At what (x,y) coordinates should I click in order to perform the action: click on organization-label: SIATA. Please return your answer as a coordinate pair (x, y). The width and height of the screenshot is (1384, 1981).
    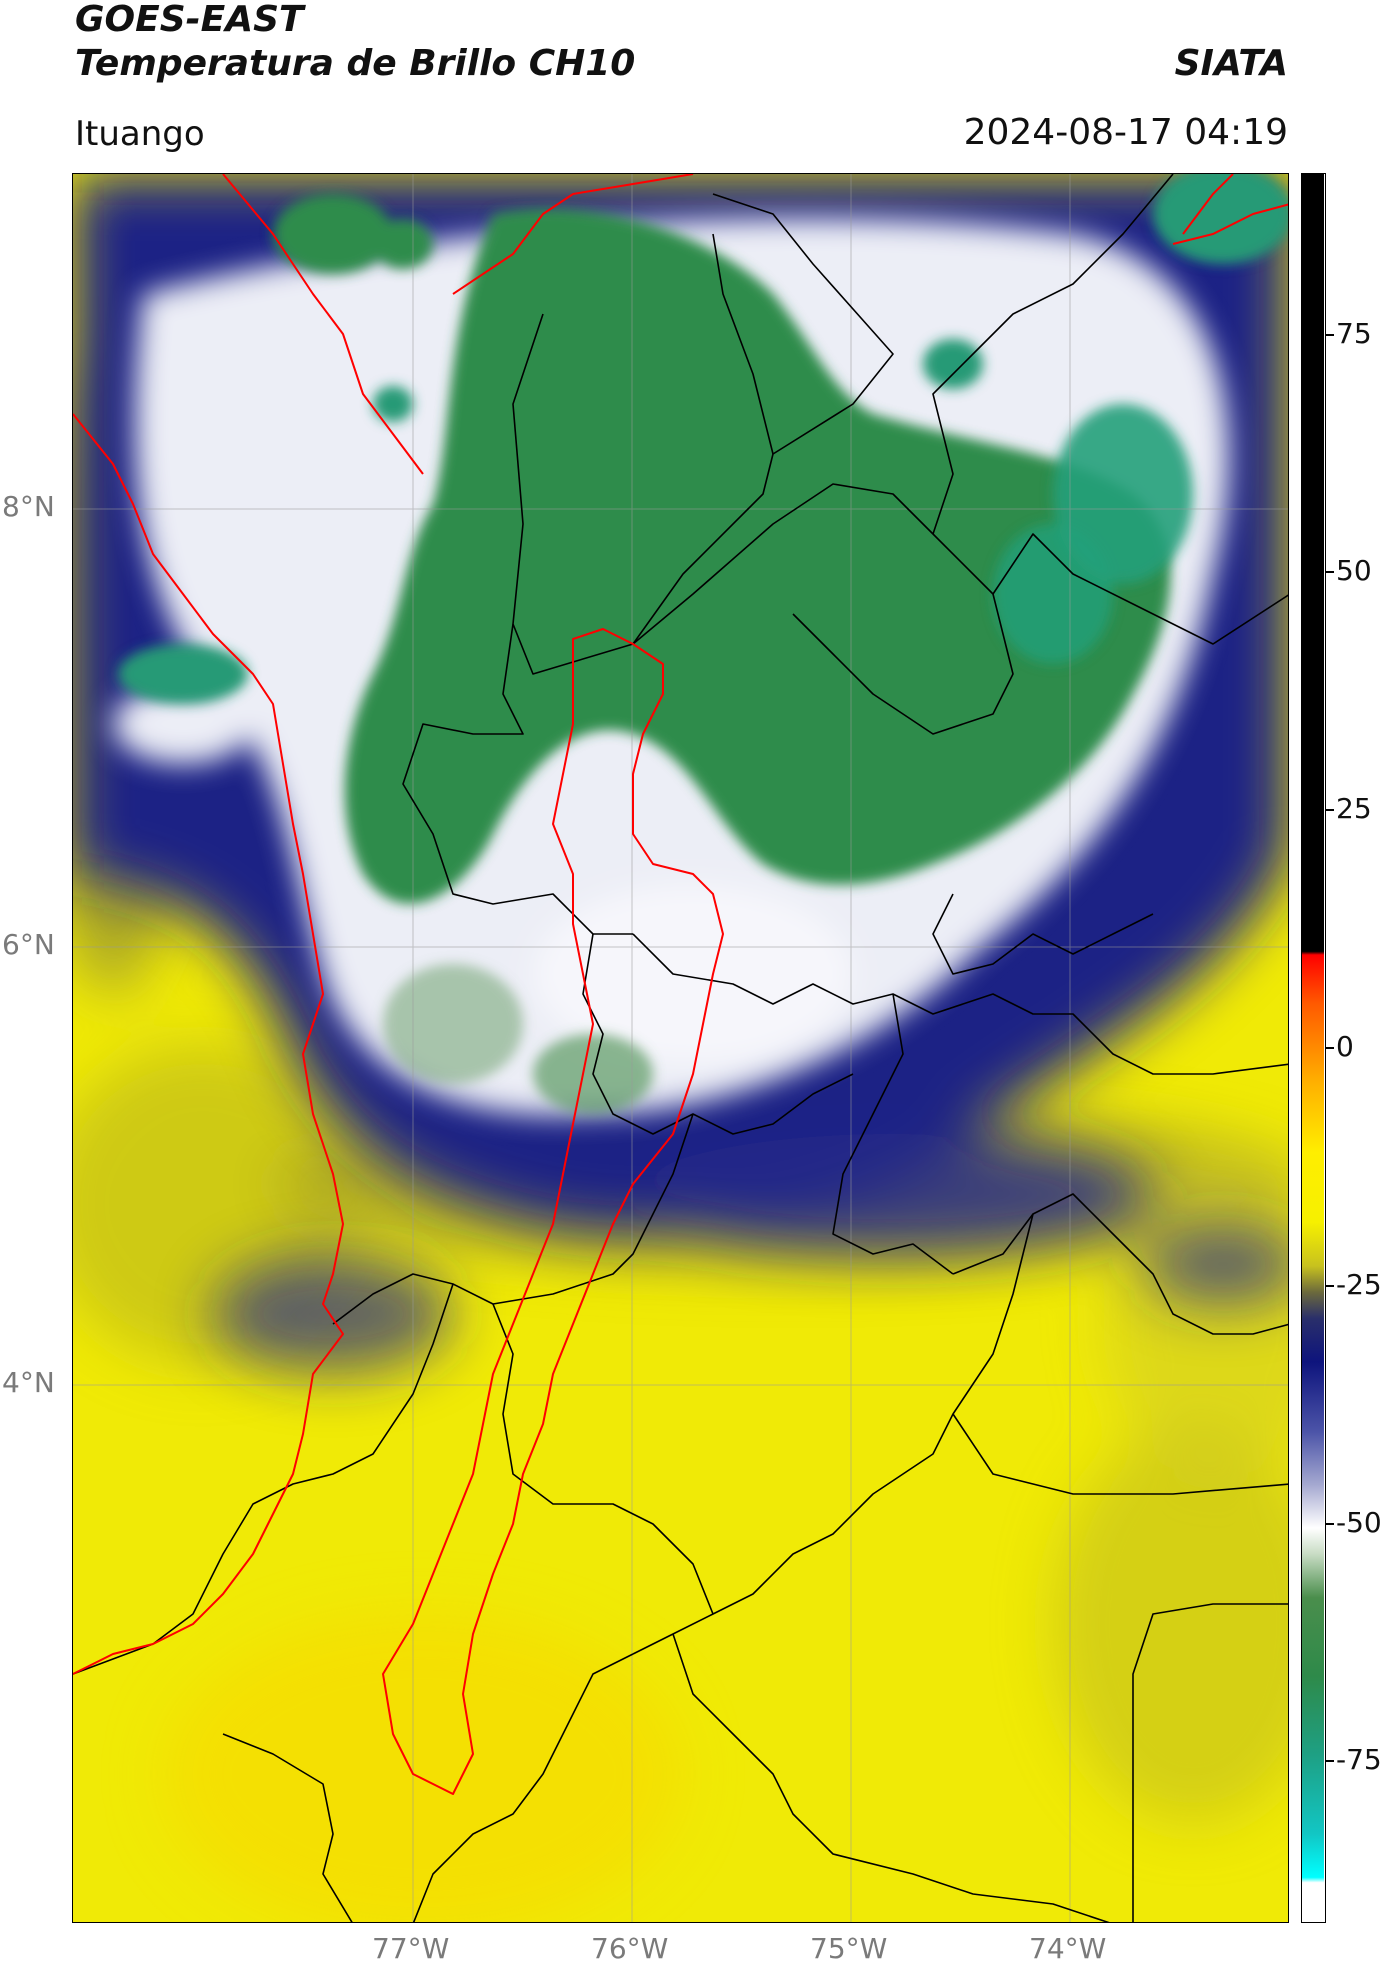
    Looking at the image, I should click on (1231, 63).